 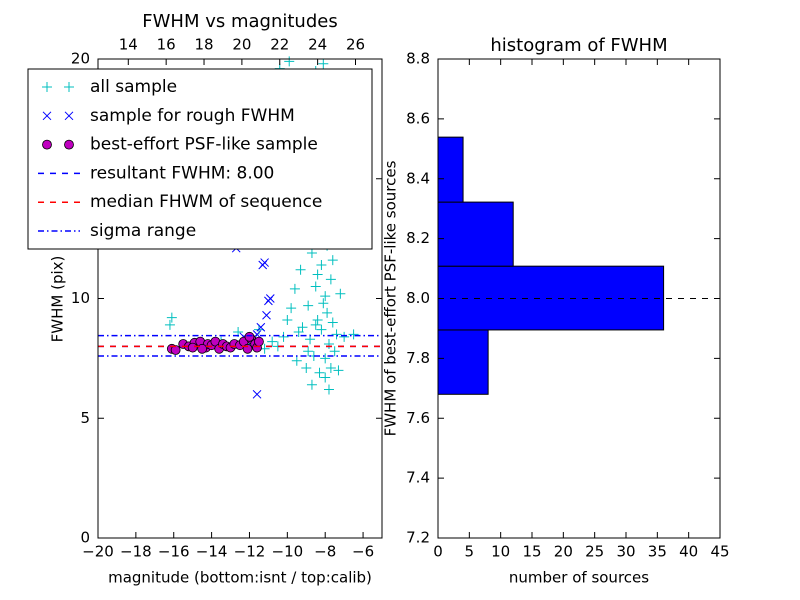 I want to click on y-tick-label: 5, so click(x=85, y=418).